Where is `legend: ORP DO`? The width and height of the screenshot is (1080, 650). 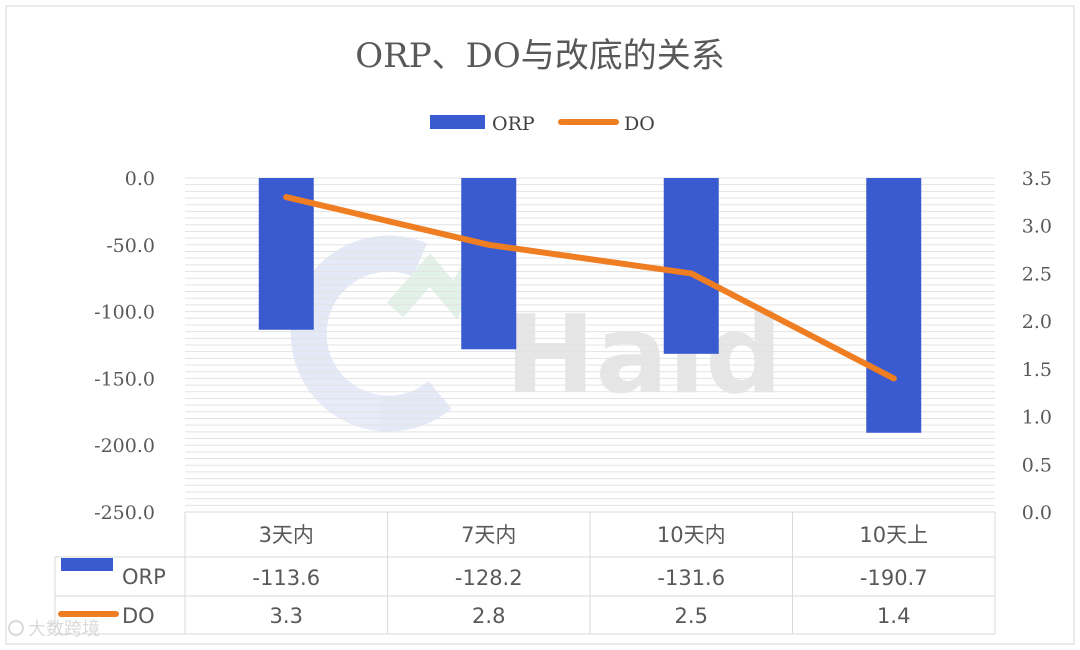
legend: ORP DO is located at coordinates (542, 124).